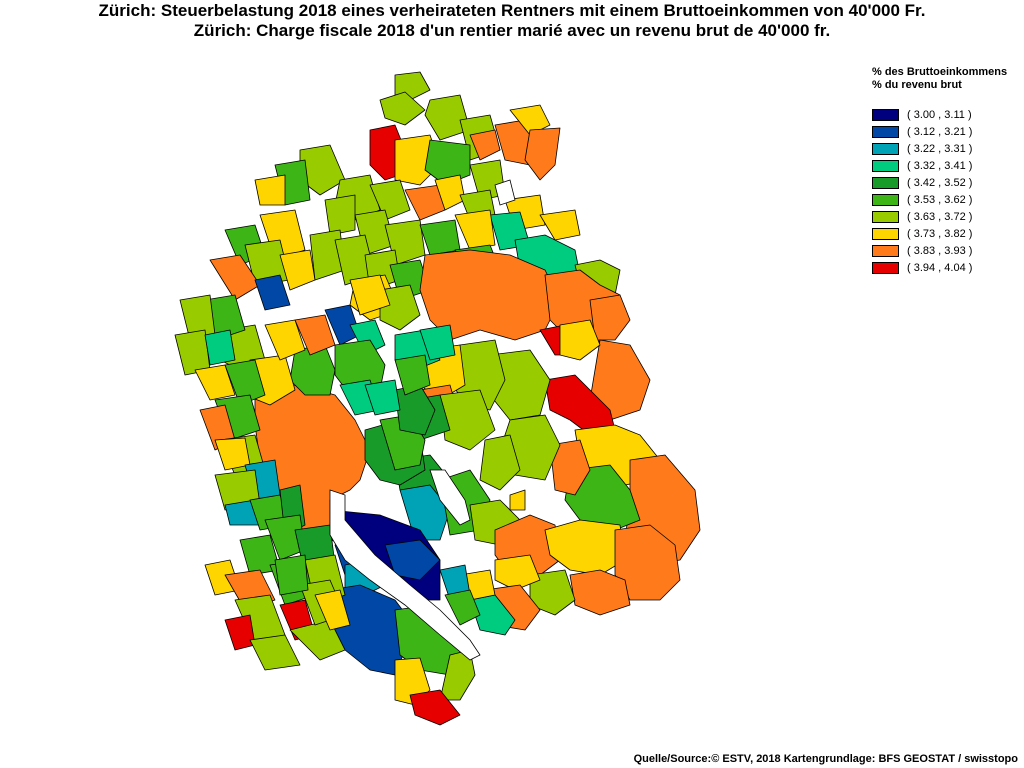 The height and width of the screenshot is (768, 1024). I want to click on legend-label: ( 3.32 , 3.41 ), so click(940, 165).